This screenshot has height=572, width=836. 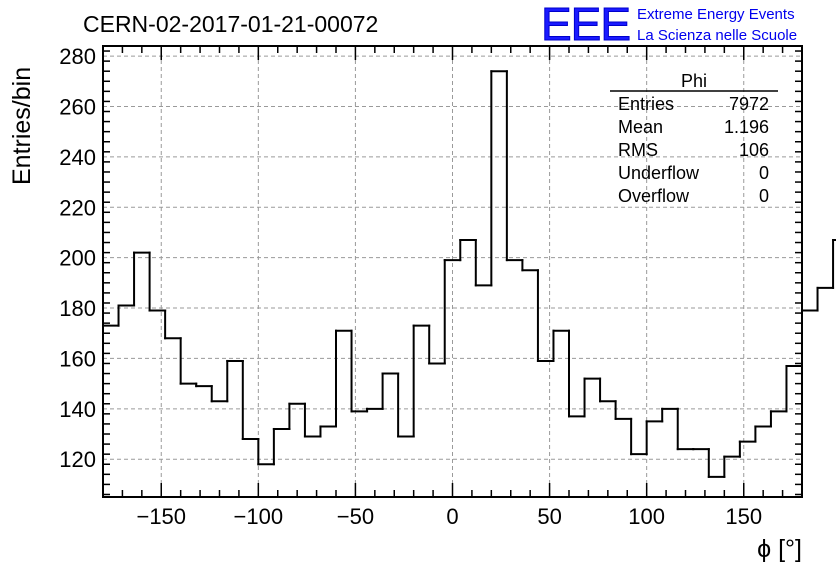 I want to click on eee-logo: EEE, so click(x=585, y=25).